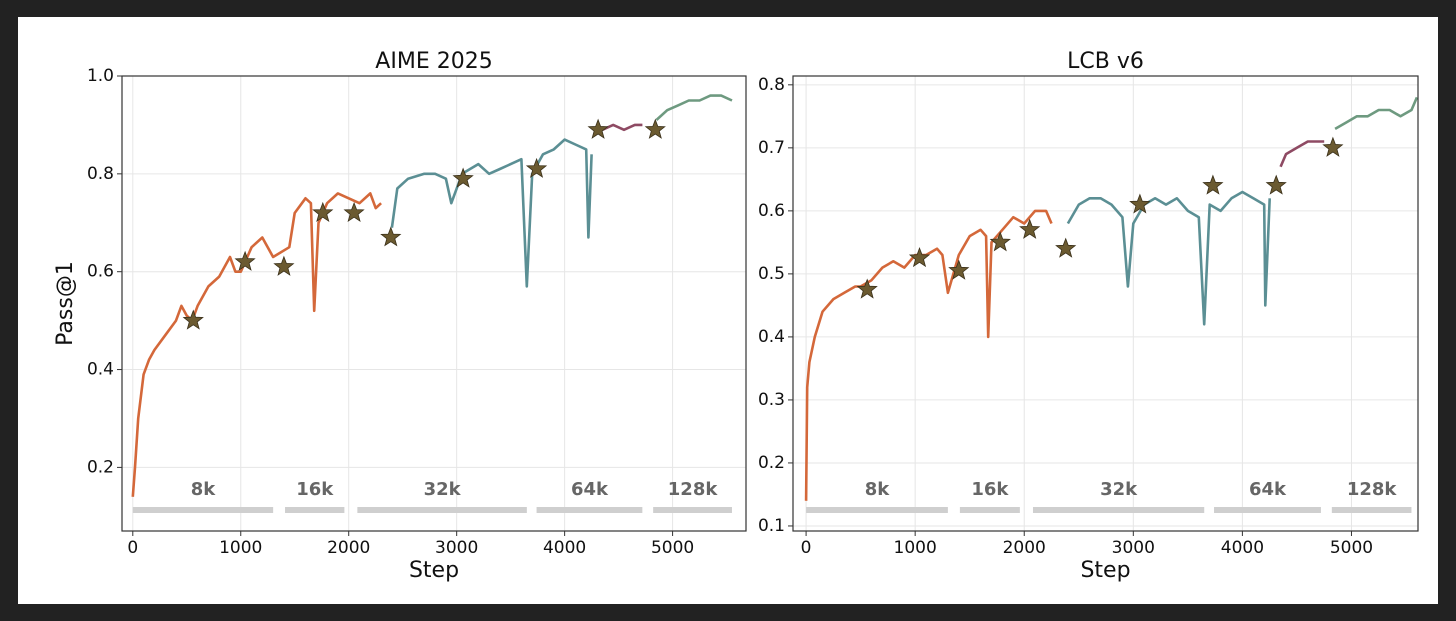 The height and width of the screenshot is (621, 1456). What do you see at coordinates (771, 400) in the screenshot?
I see `y-tick-label: 0.3` at bounding box center [771, 400].